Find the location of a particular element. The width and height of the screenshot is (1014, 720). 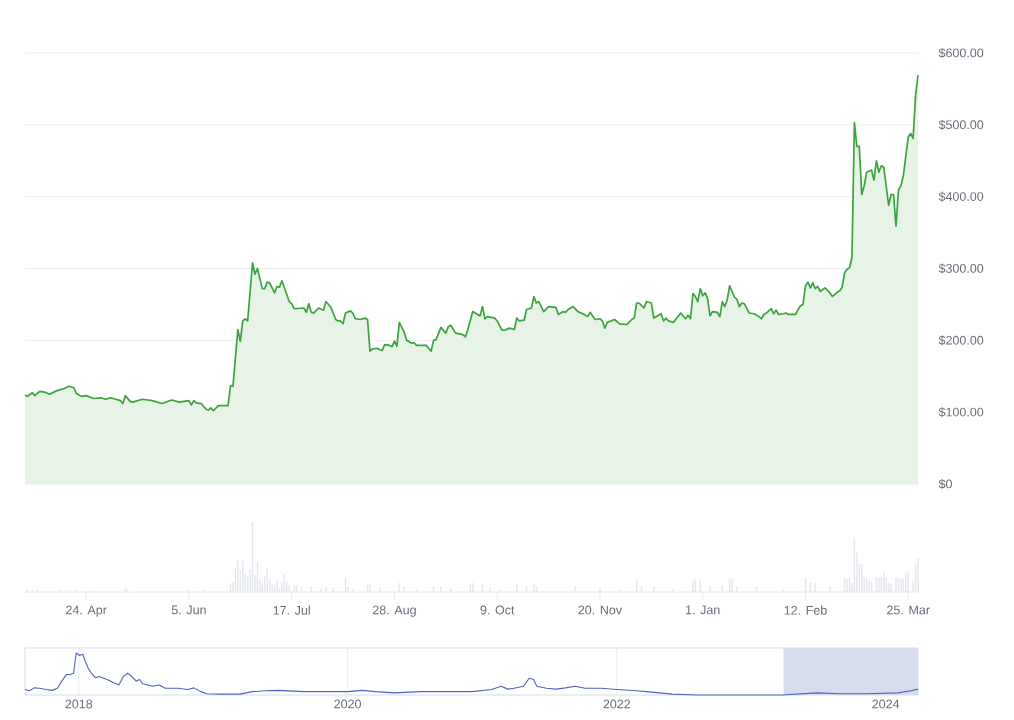

x-tick-label: 9. Oct is located at coordinates (497, 610).